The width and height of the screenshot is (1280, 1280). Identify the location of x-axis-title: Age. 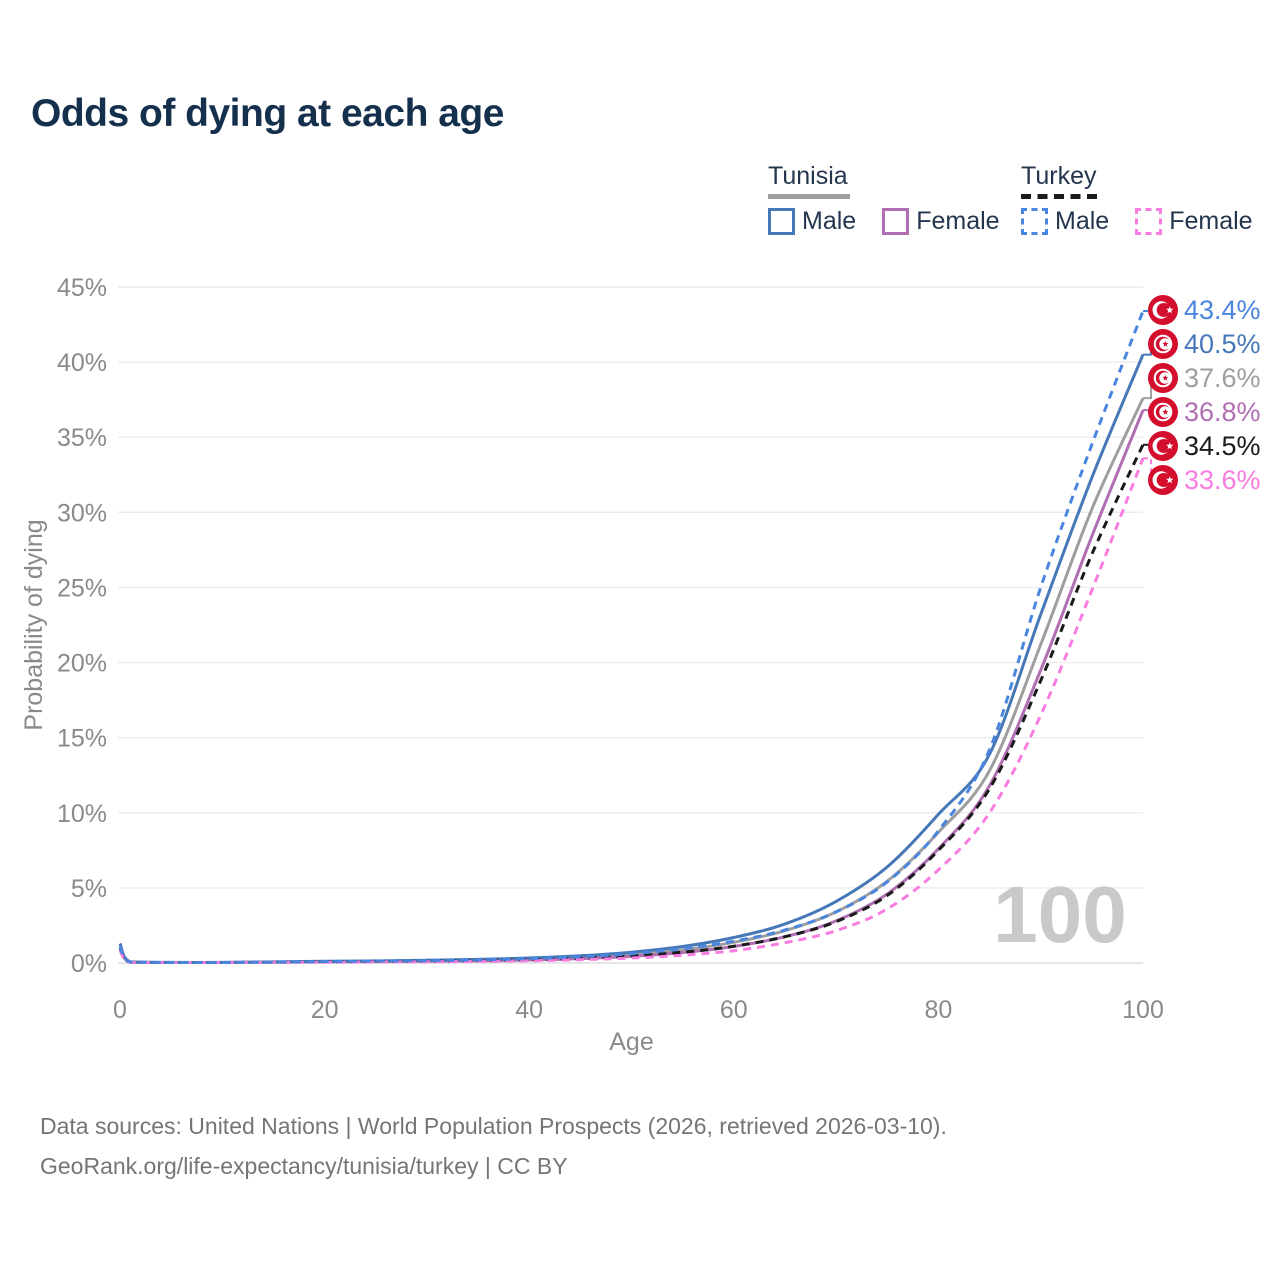
(631, 1042).